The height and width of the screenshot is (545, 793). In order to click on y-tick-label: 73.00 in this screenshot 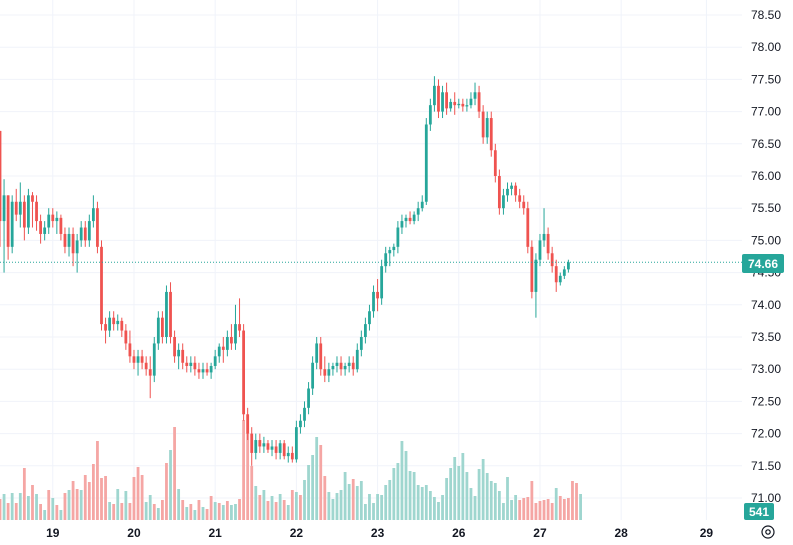, I will do `click(766, 369)`.